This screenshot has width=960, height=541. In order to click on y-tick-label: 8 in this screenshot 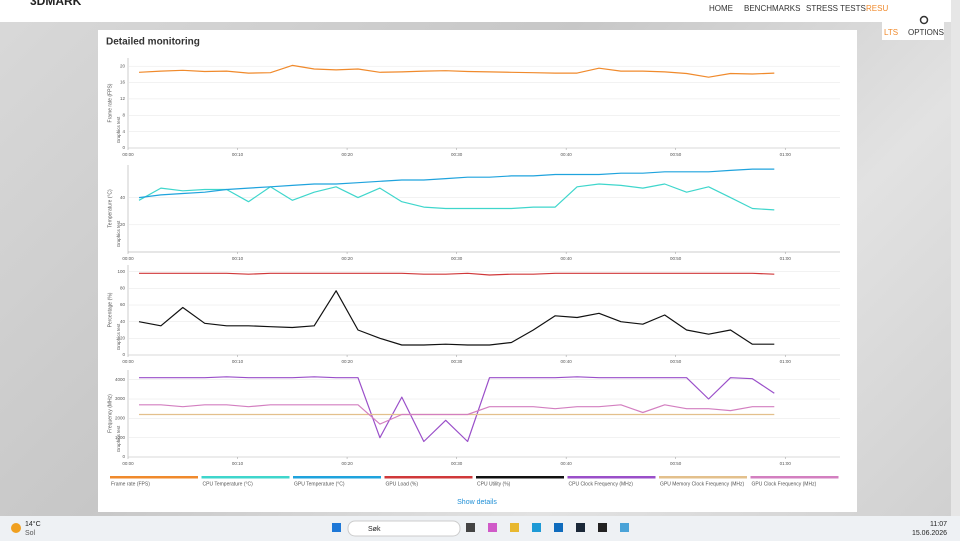, I will do `click(123, 114)`.